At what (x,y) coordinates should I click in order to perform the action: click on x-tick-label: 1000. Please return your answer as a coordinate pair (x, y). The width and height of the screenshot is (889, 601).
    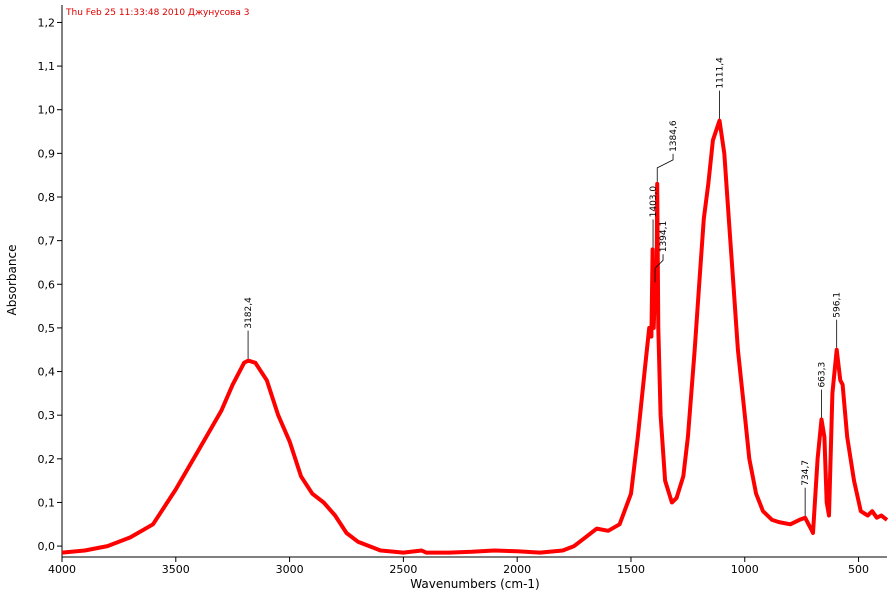
    Looking at the image, I should click on (745, 569).